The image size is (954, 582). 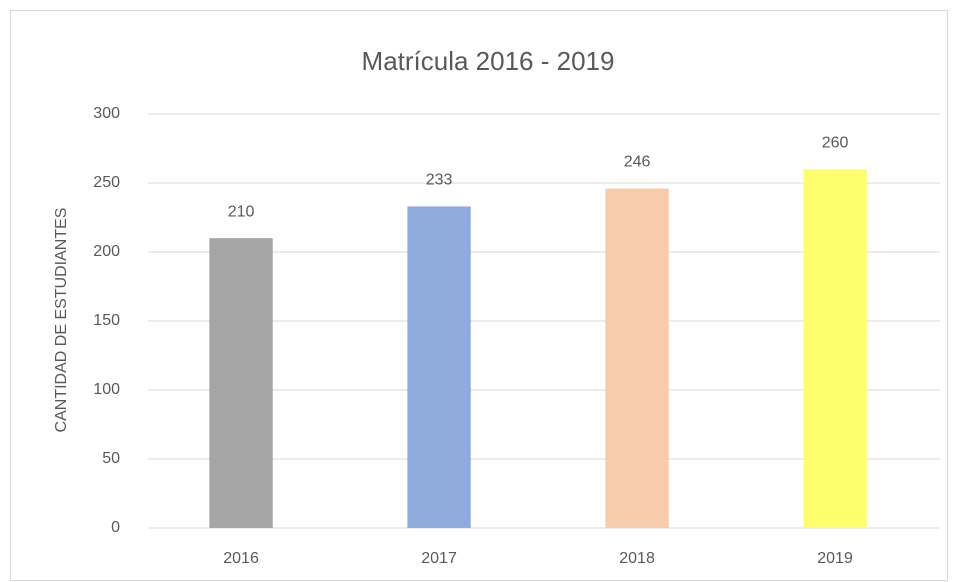 I want to click on data-label: 233, so click(x=439, y=180).